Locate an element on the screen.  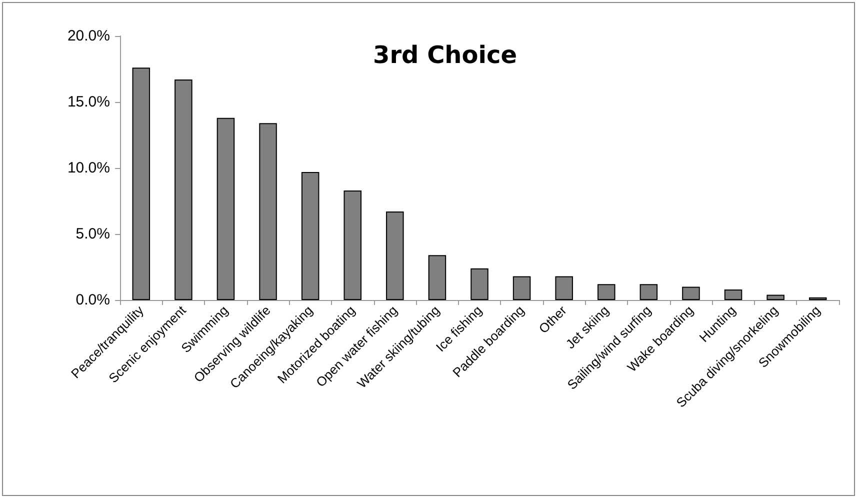
y-tick-label: 10.0% is located at coordinates (88, 168).